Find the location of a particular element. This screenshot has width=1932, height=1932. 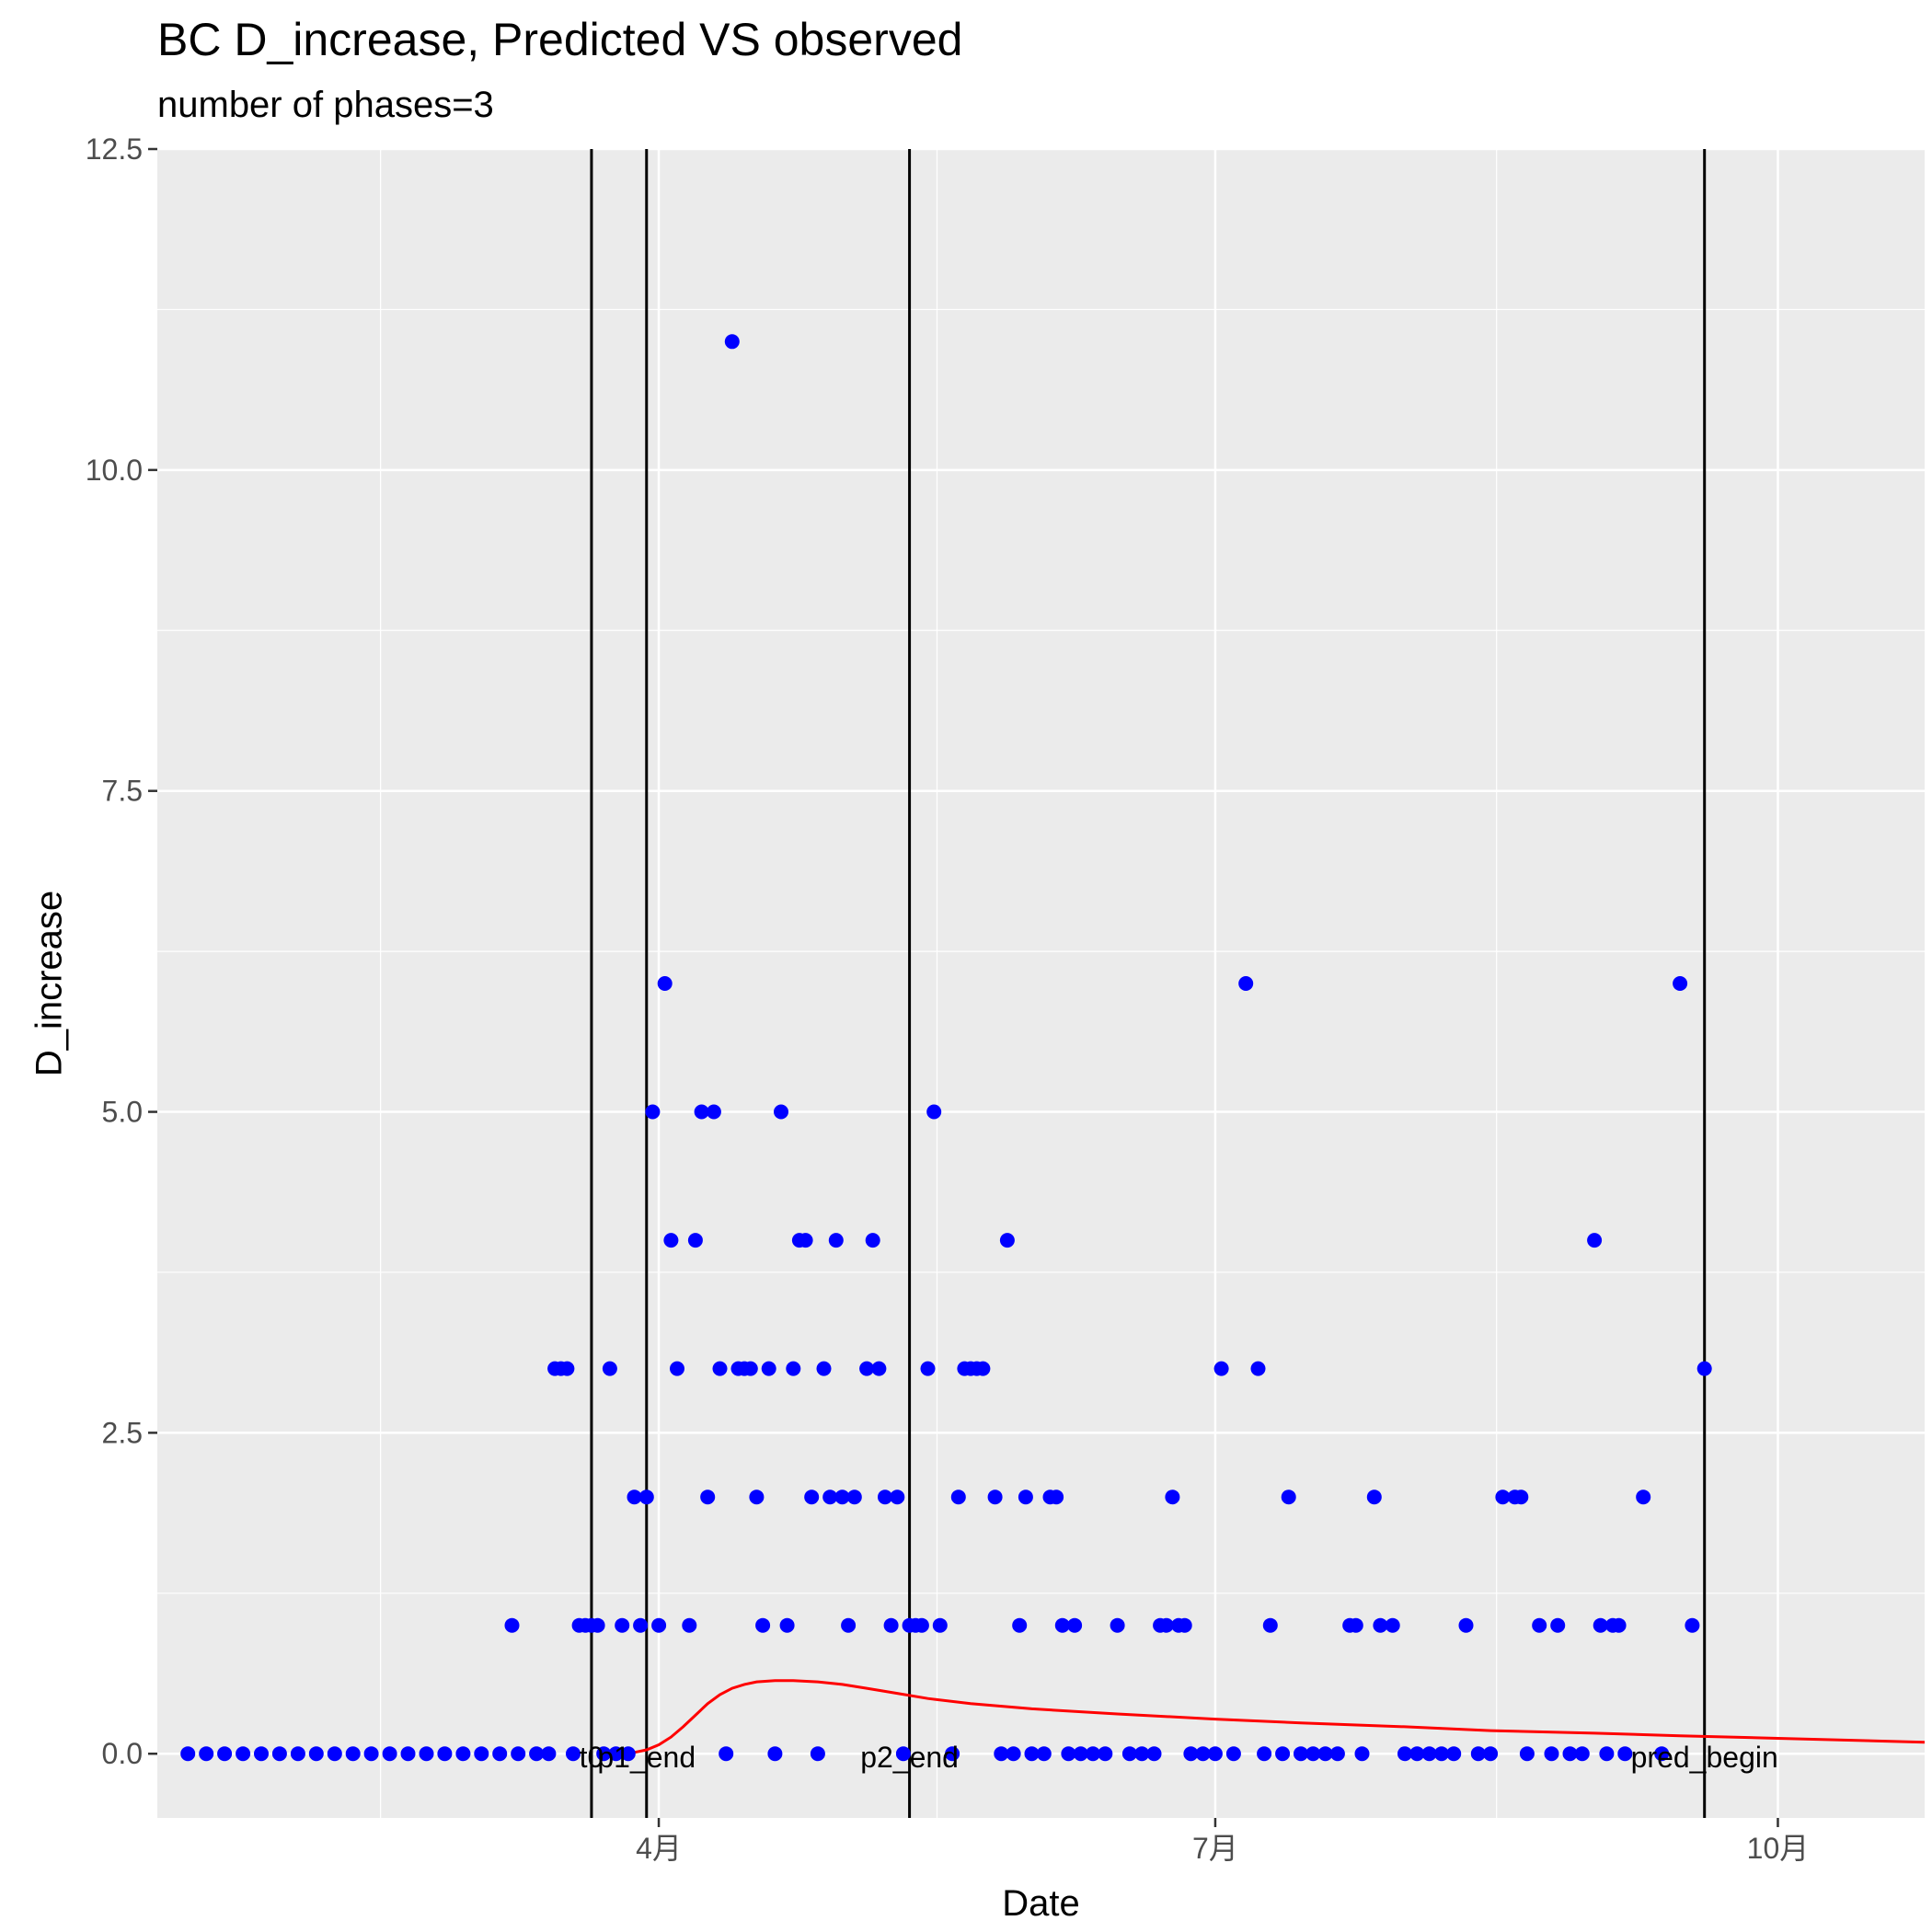

phase-label: pred_begin is located at coordinates (1704, 1757).